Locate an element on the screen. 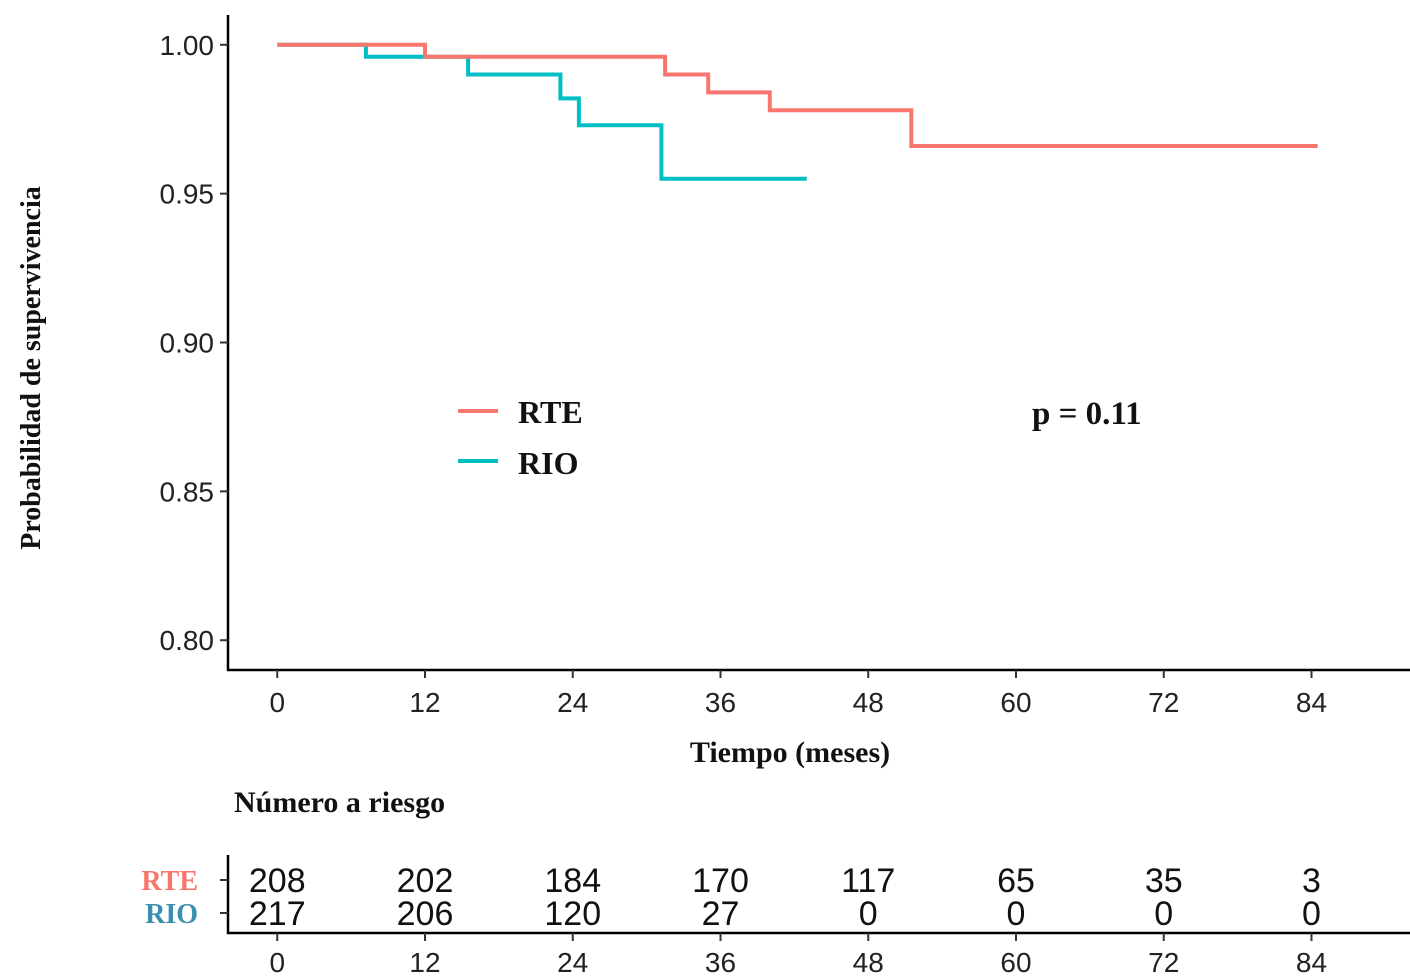  survival-curve-rte is located at coordinates (797, 95).